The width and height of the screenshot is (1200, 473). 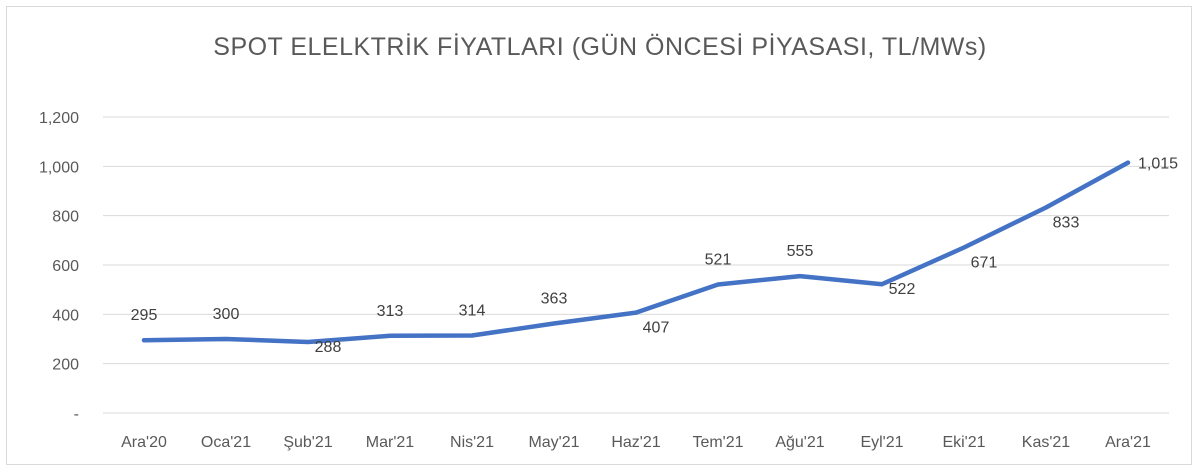 I want to click on data-label: 1,015, so click(x=1158, y=164).